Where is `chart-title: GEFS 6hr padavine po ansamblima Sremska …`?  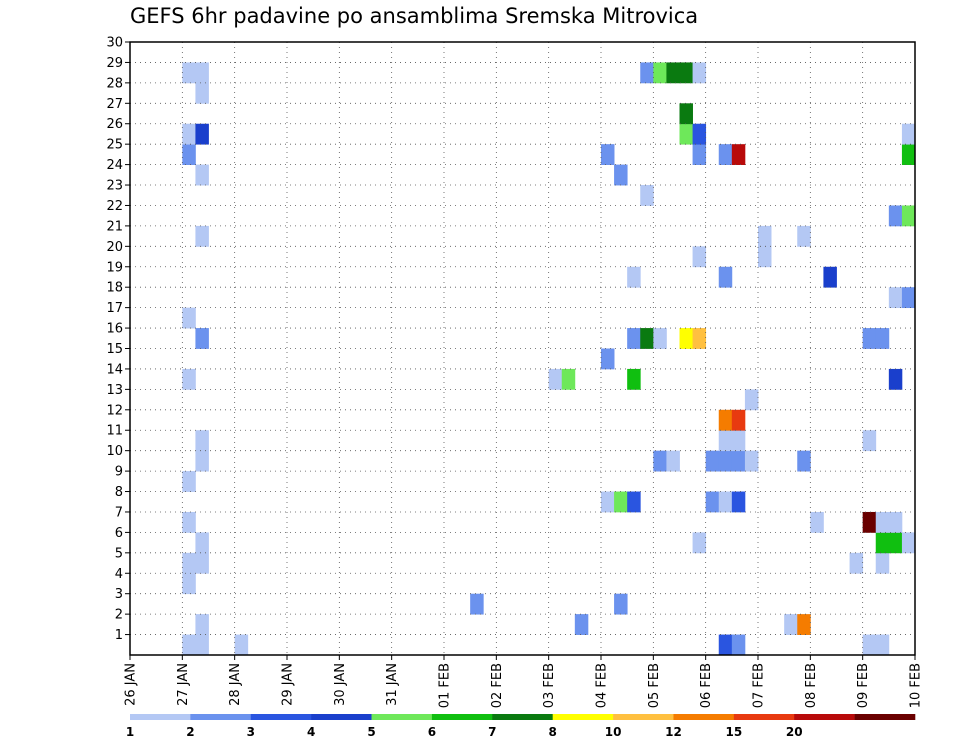 chart-title: GEFS 6hr padavine po ansamblima Sremska … is located at coordinates (414, 16).